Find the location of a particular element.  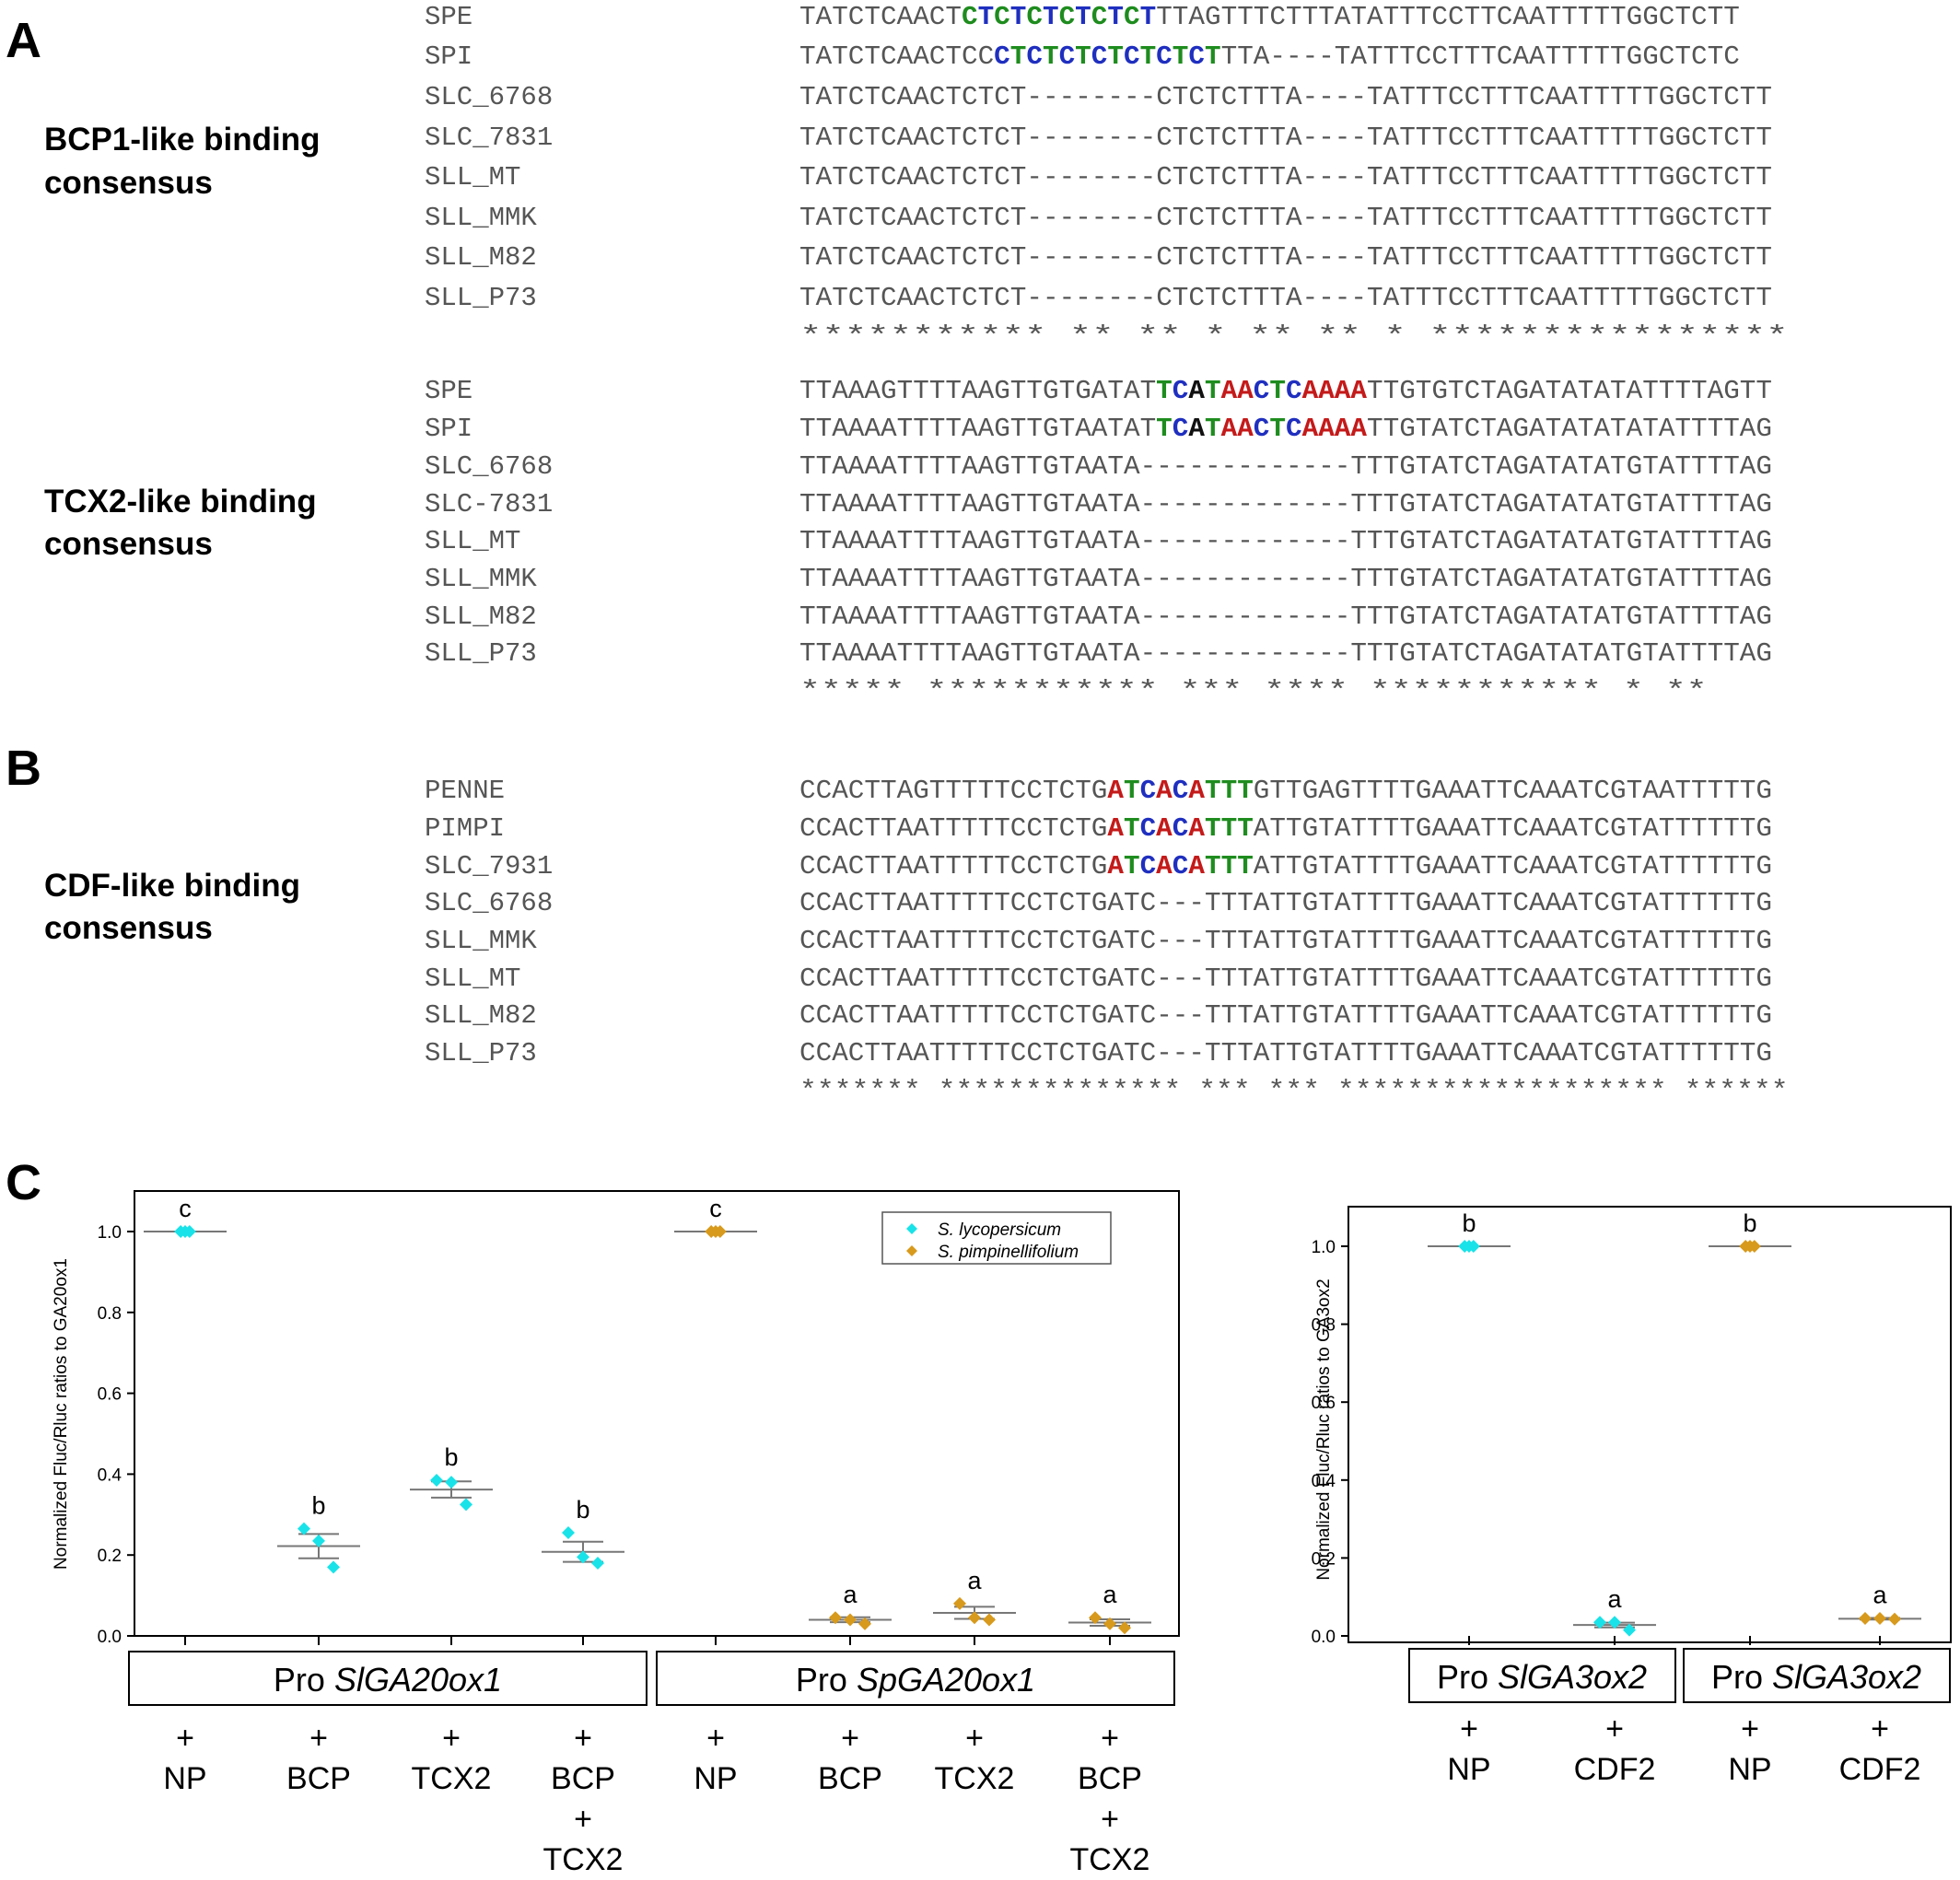

treatment-label: NP is located at coordinates (715, 1778).